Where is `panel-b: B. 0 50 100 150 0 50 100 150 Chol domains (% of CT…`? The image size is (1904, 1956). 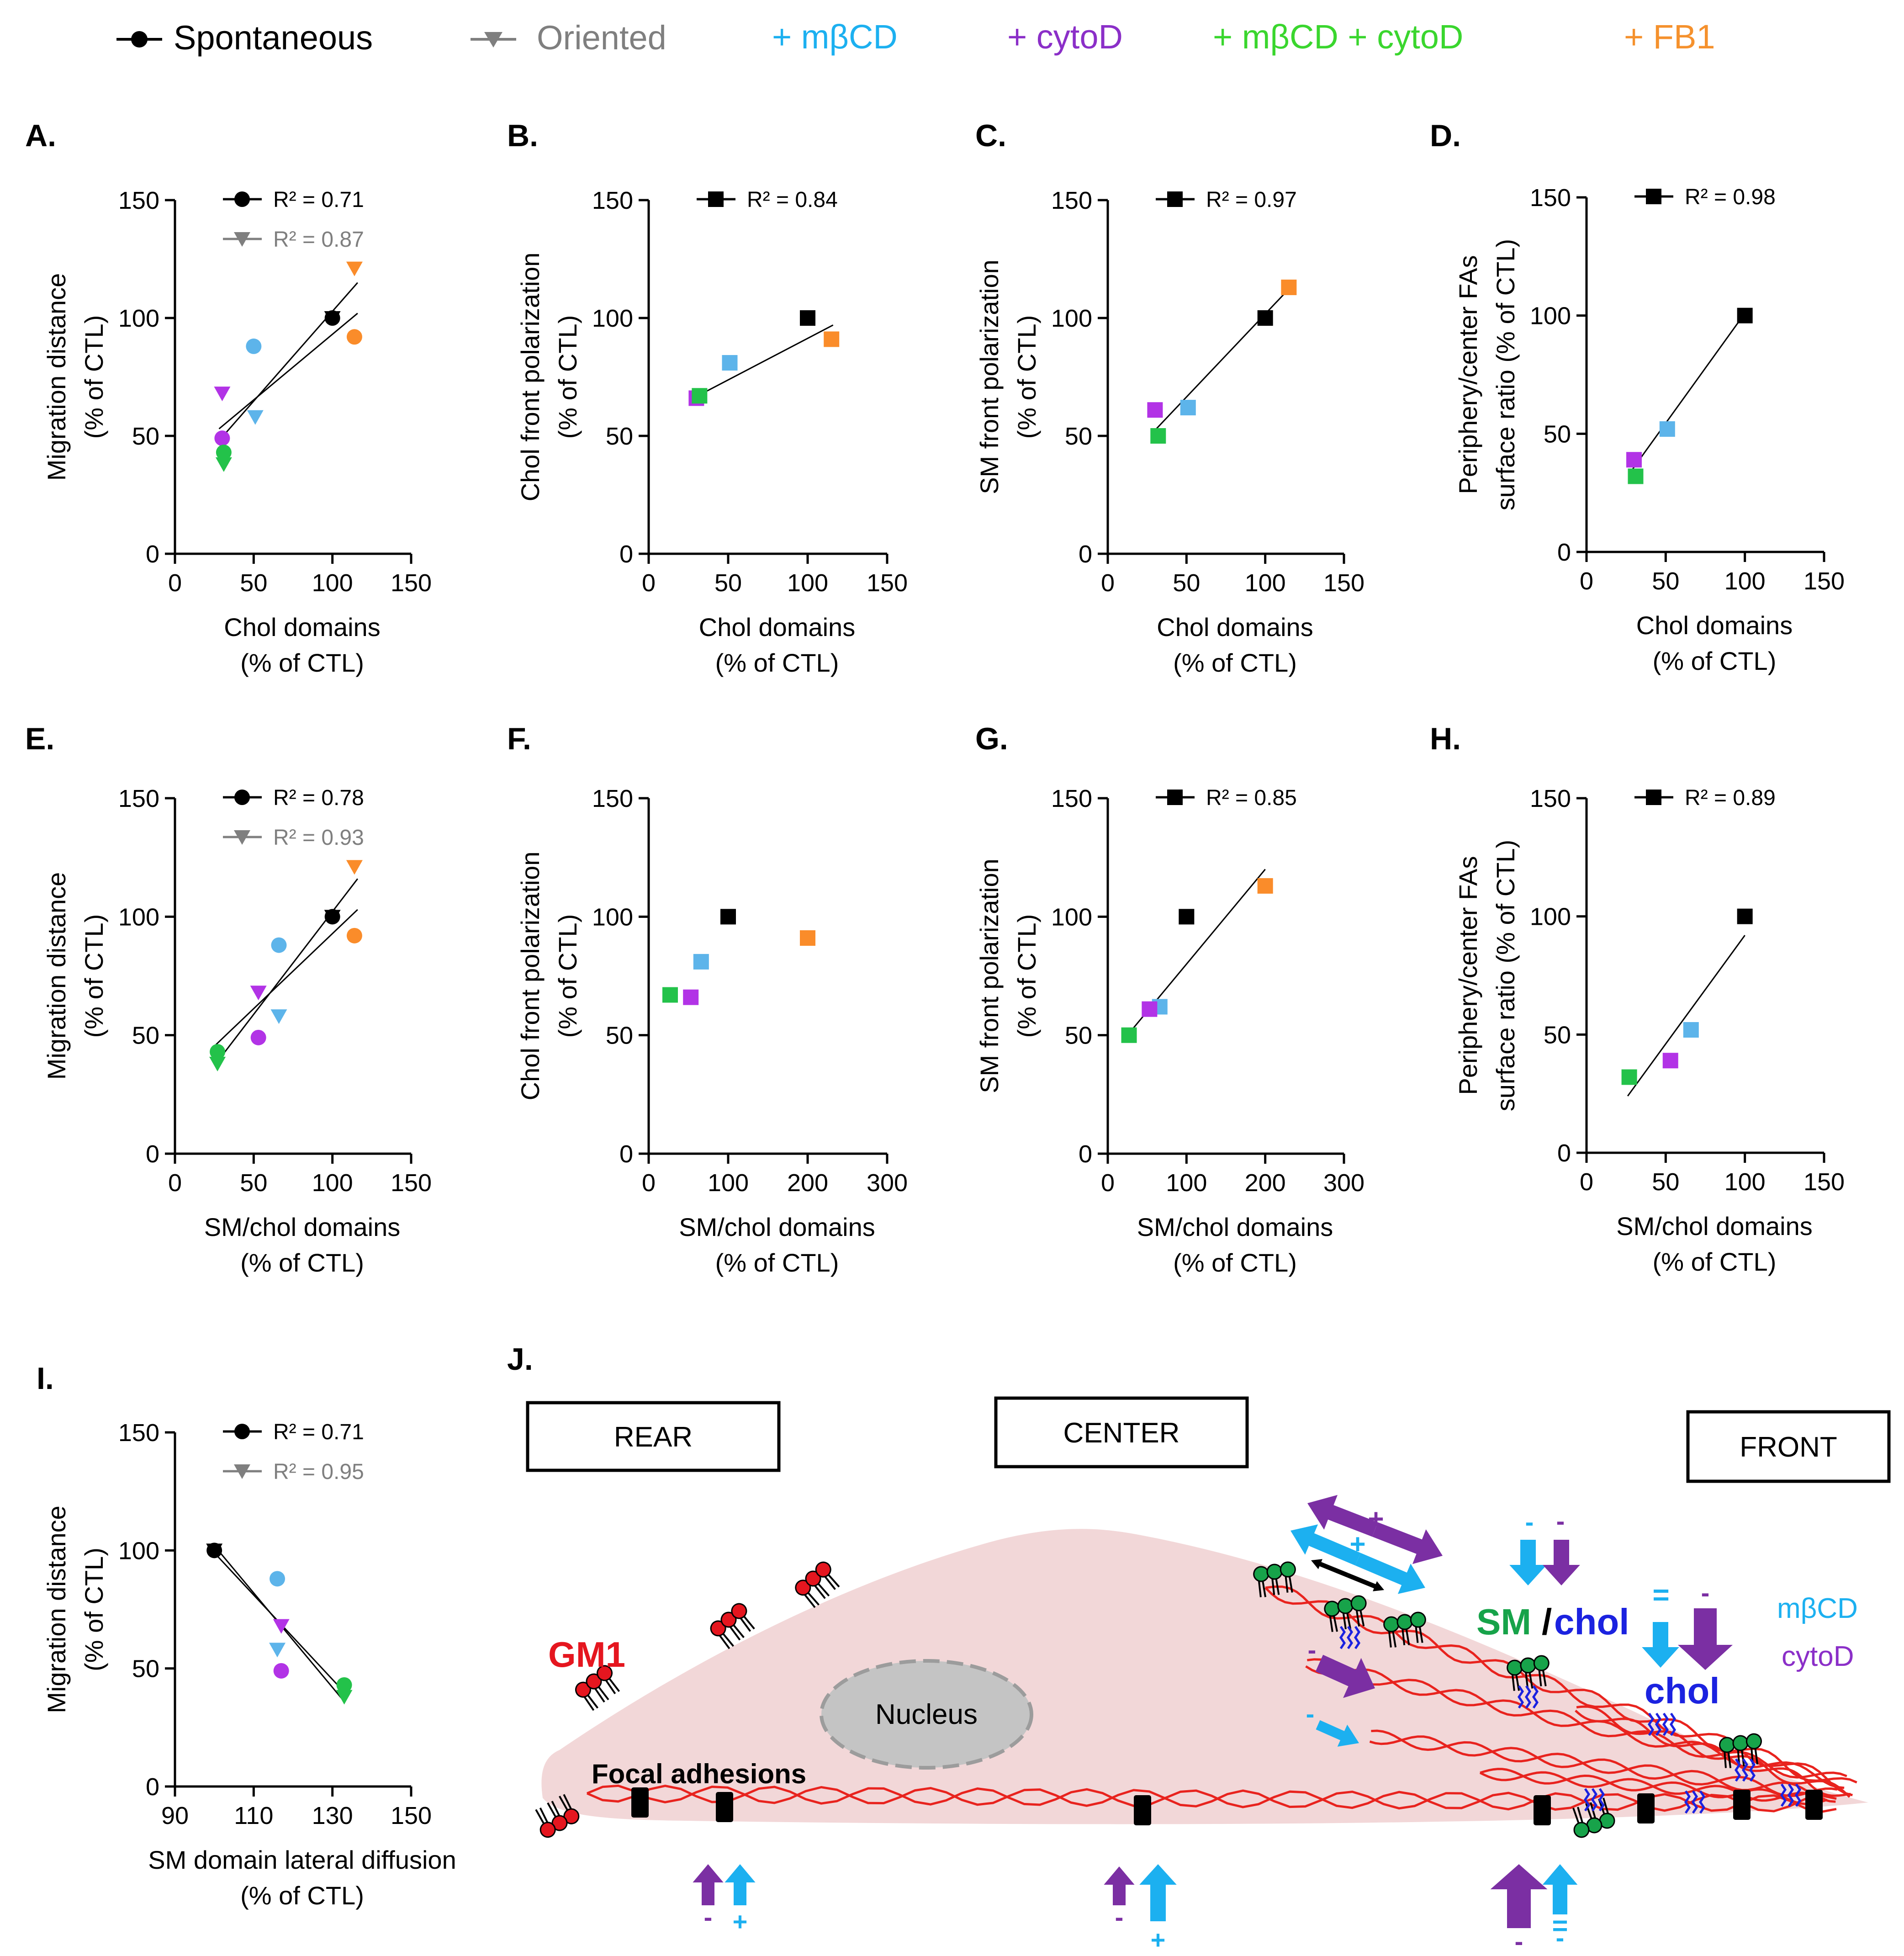 panel-b: B. 0 50 100 150 0 50 100 150 Chol domains (% of CT… is located at coordinates (708, 397).